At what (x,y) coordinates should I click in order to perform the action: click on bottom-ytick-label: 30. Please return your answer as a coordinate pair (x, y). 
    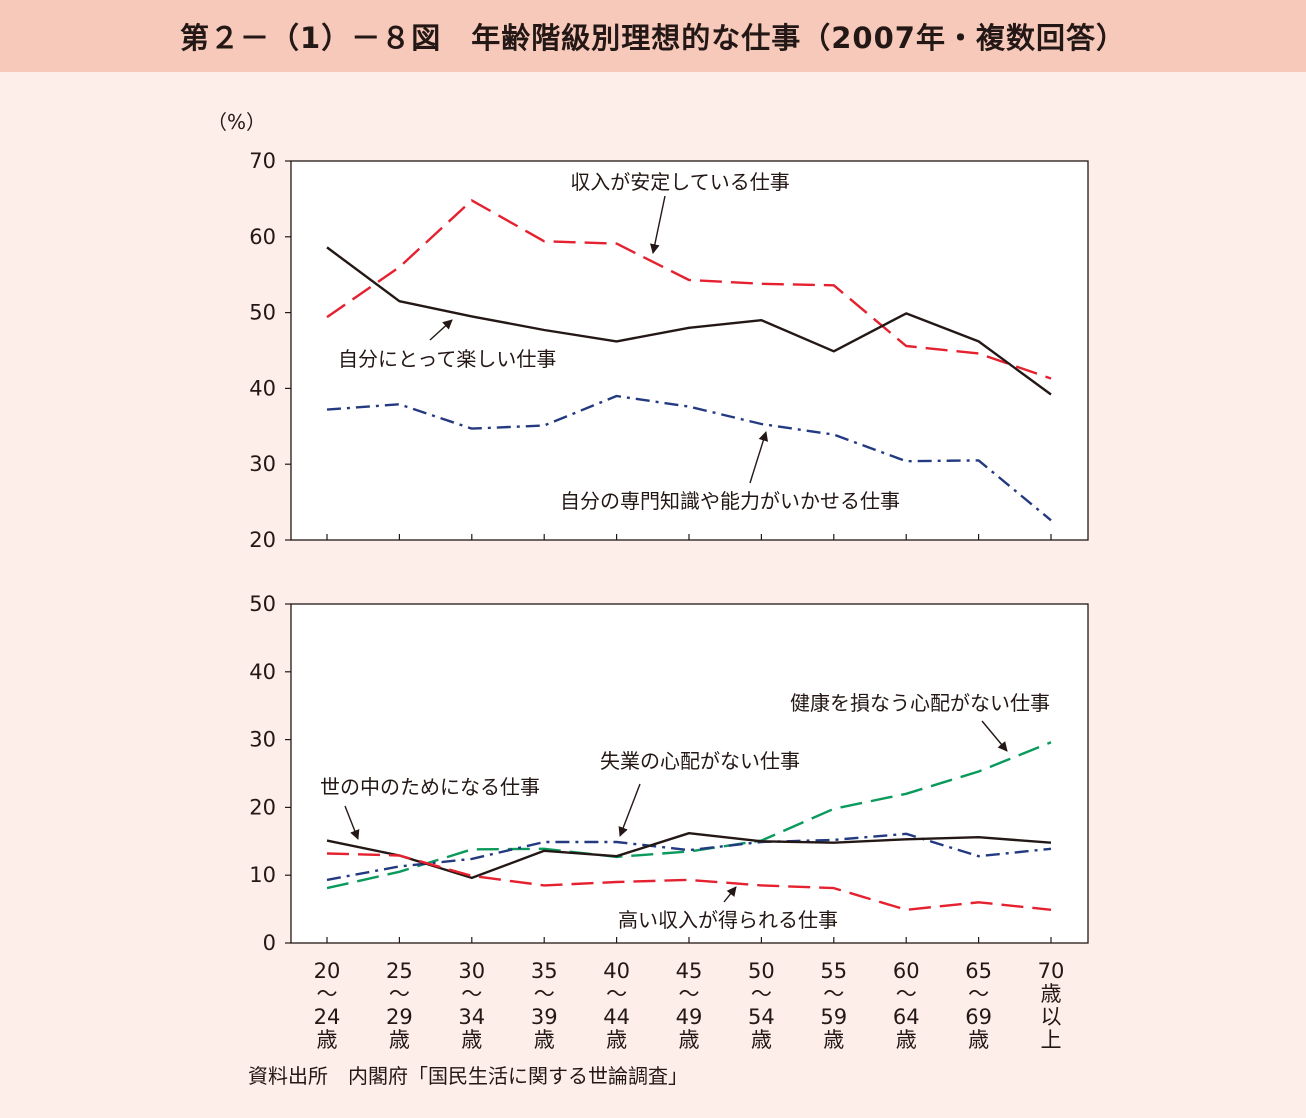
    Looking at the image, I should click on (262, 740).